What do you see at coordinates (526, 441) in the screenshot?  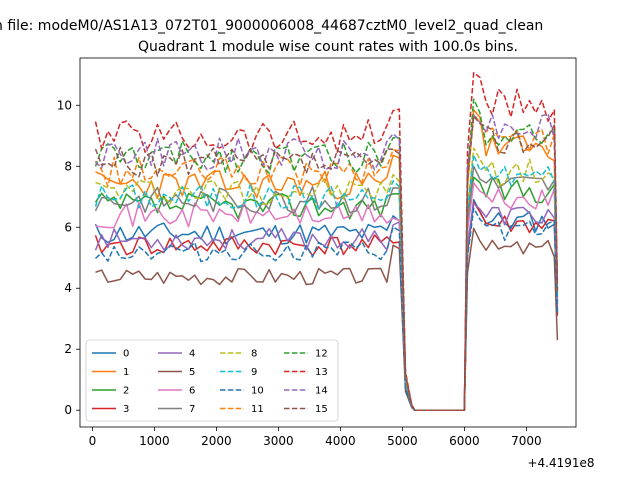 I see `x-tick-label: 7000` at bounding box center [526, 441].